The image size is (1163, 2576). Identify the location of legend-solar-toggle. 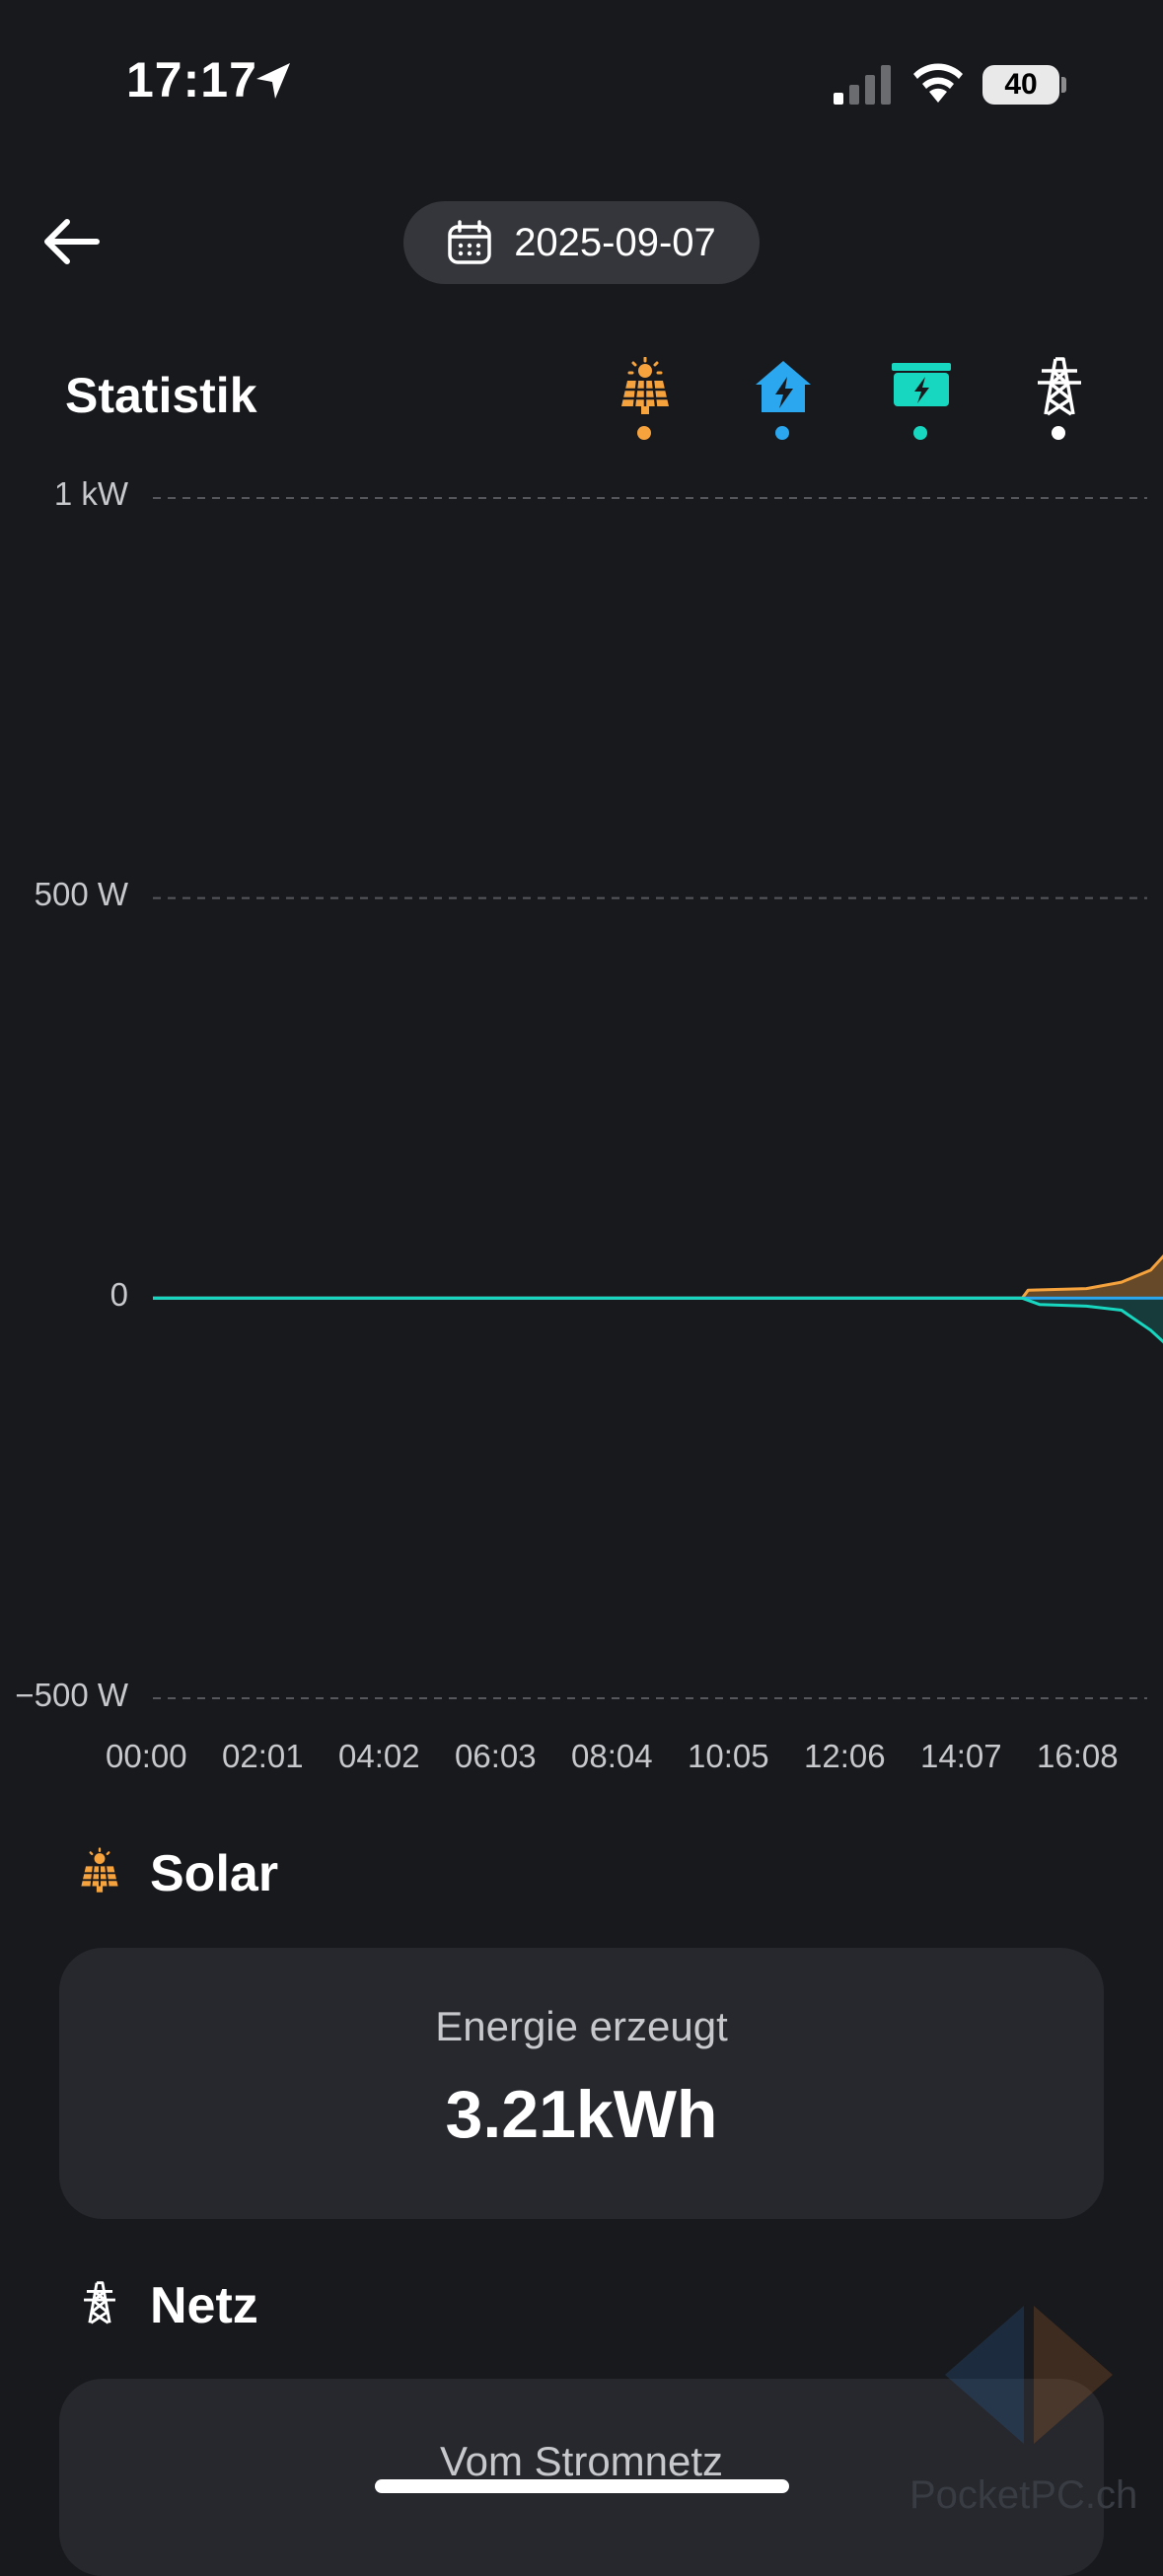
(645, 401).